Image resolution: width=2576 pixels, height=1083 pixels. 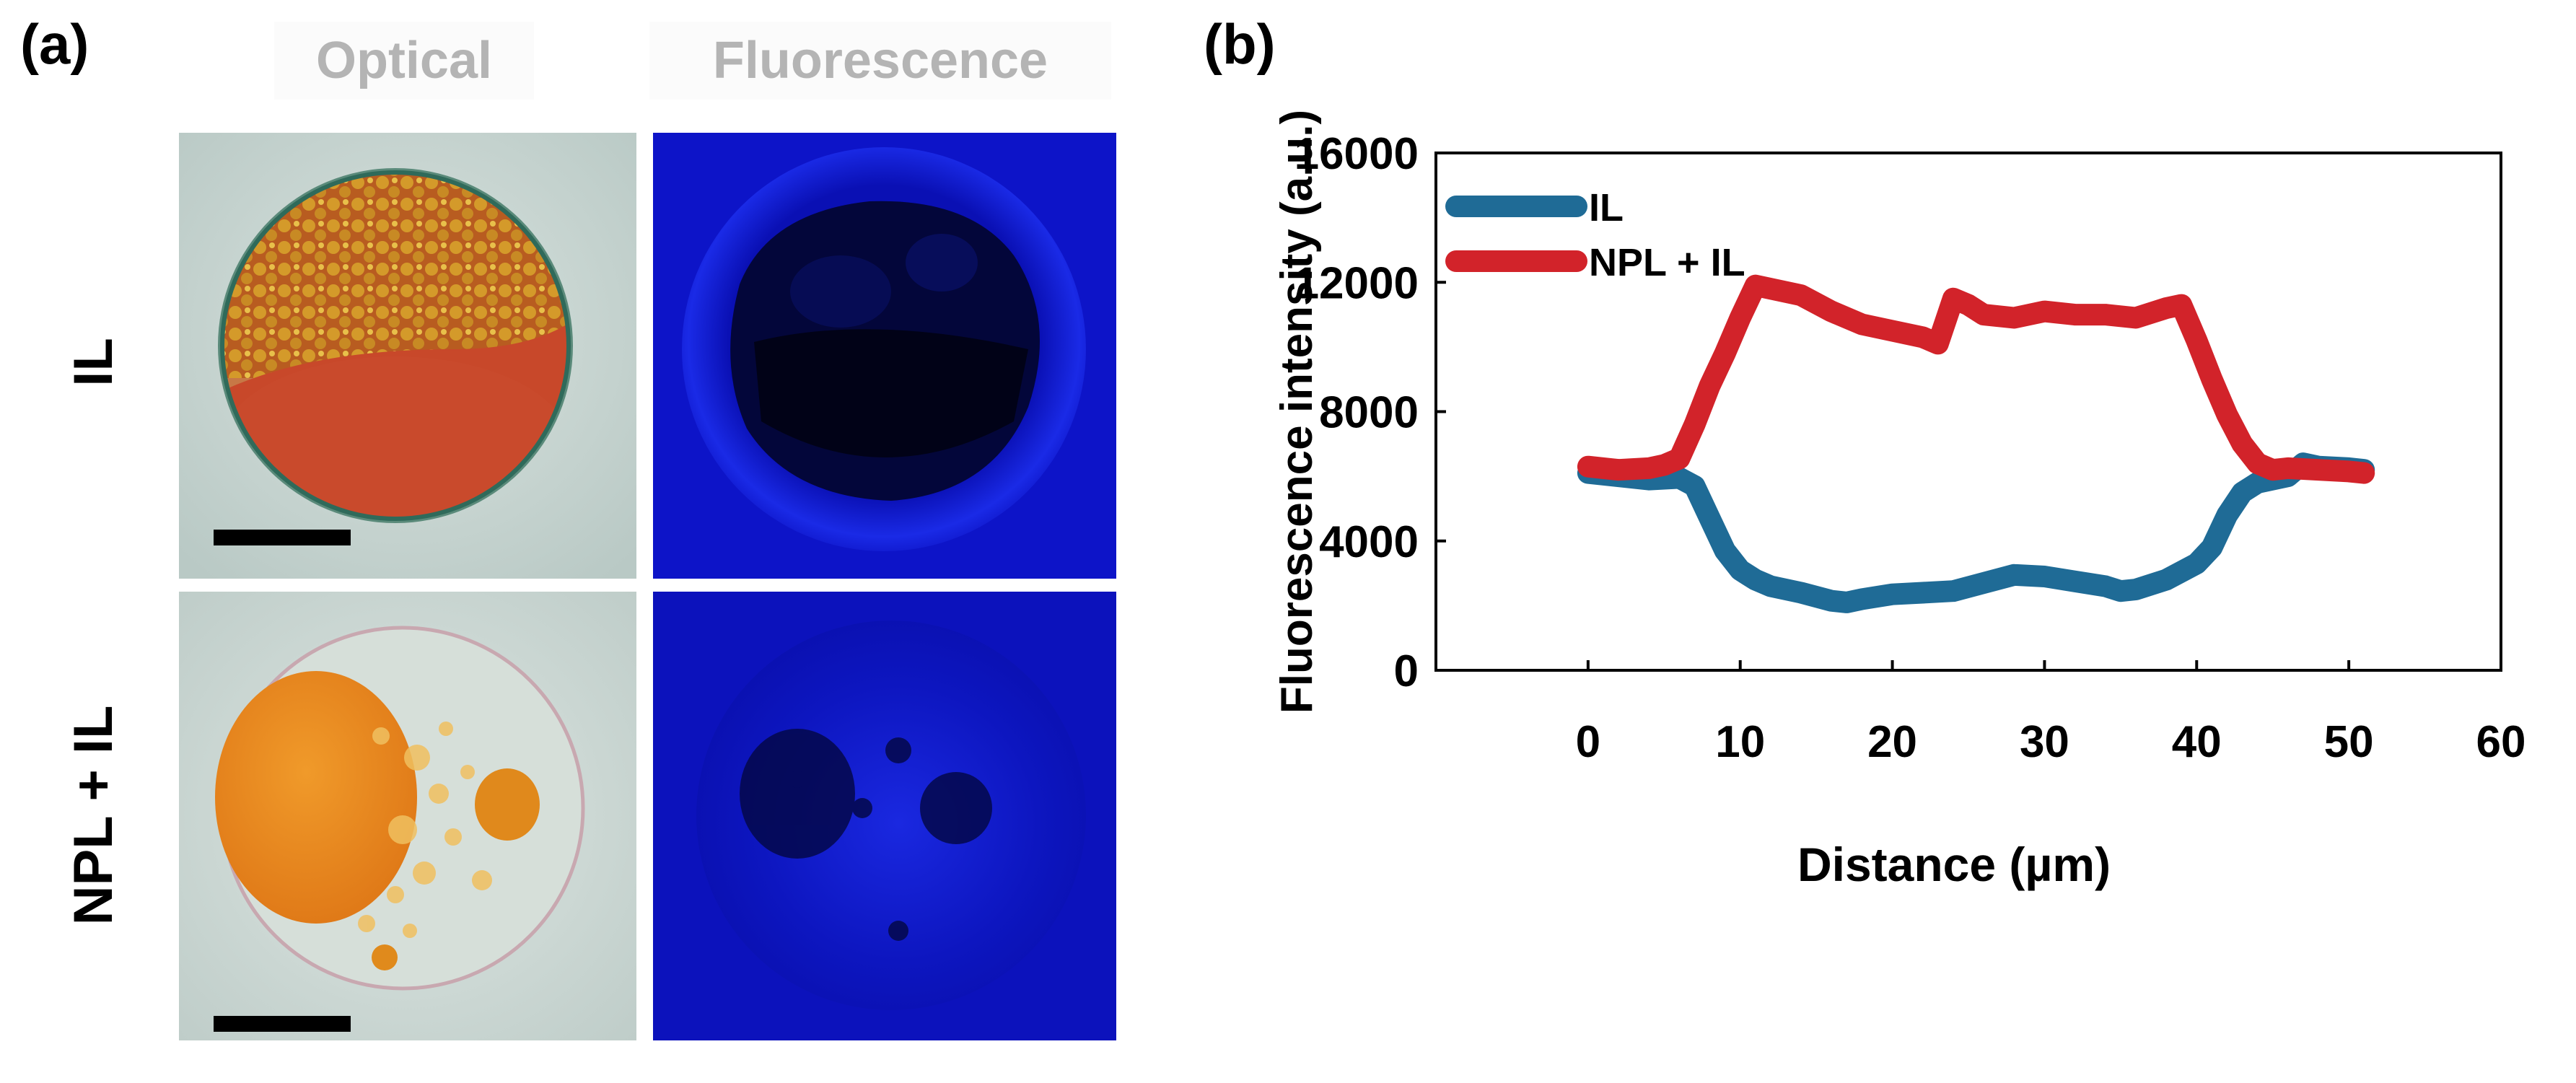 What do you see at coordinates (1892, 742) in the screenshot?
I see `x-tick-label: 20` at bounding box center [1892, 742].